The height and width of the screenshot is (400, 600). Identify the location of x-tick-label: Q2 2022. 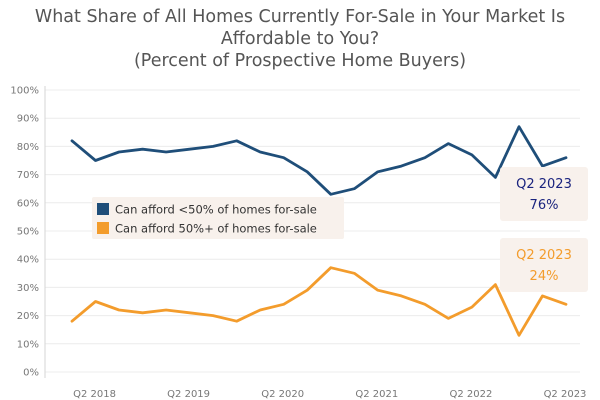
(470, 394).